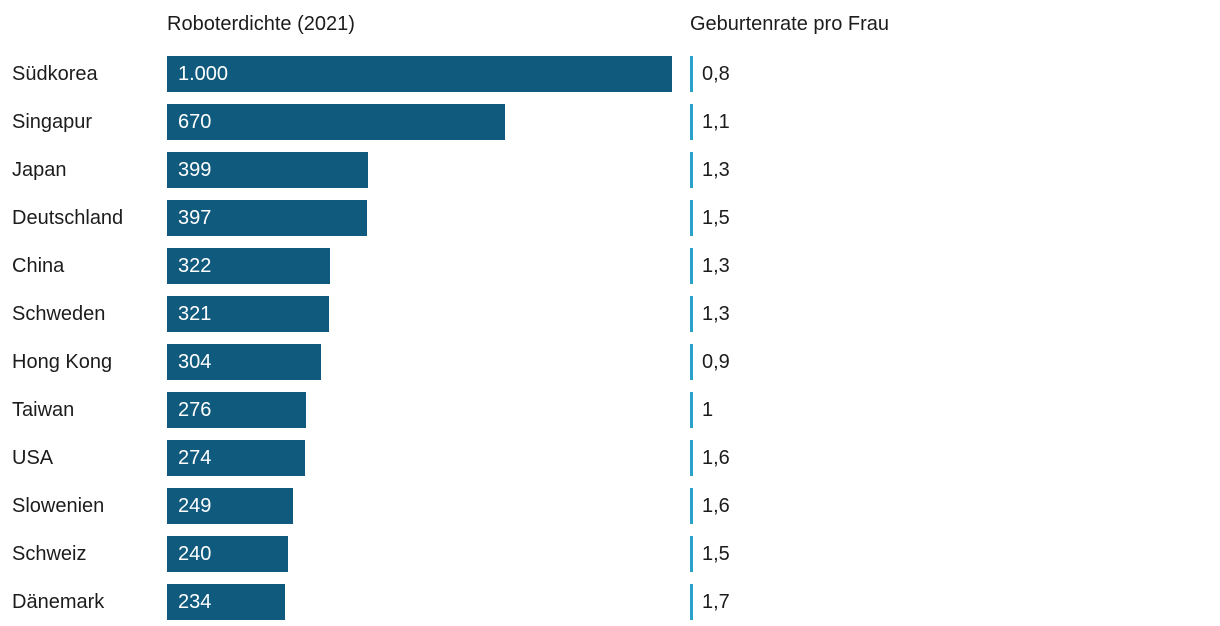 This screenshot has width=1220, height=626. What do you see at coordinates (195, 505) in the screenshot?
I see `robot-density-value-label: 249` at bounding box center [195, 505].